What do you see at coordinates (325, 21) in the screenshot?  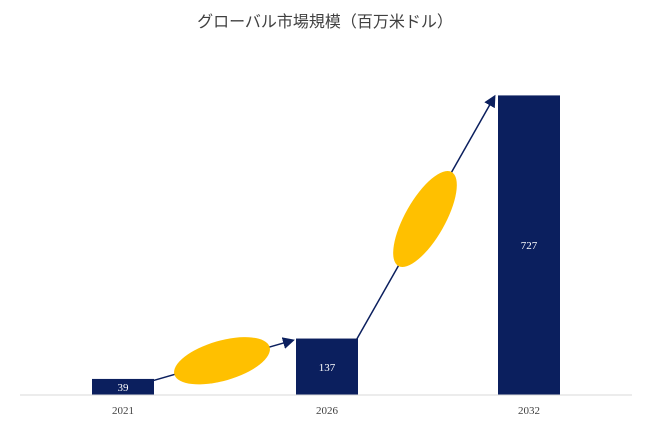 I see `chart-title: グローバル市場規模（百万米ドル）` at bounding box center [325, 21].